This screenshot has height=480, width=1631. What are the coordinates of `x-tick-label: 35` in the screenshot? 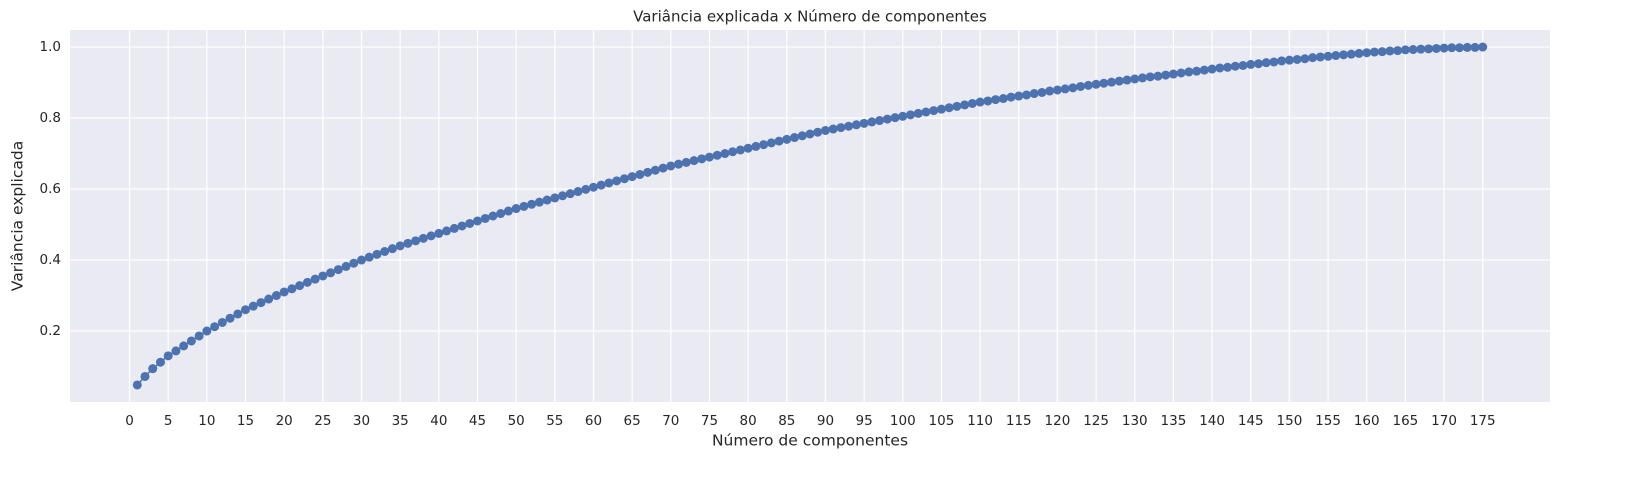 It's located at (400, 421).